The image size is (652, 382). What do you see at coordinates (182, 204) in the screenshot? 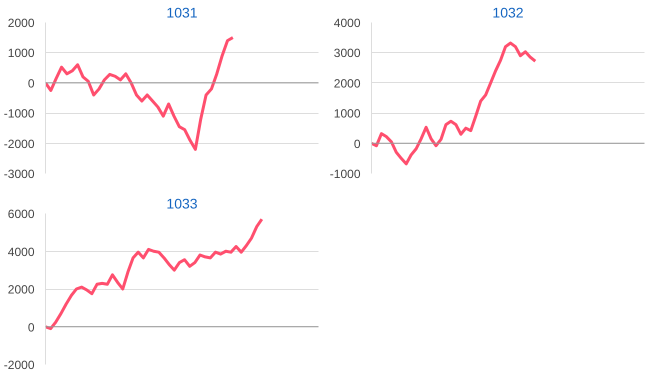
I see `chart-title: 1033` at bounding box center [182, 204].